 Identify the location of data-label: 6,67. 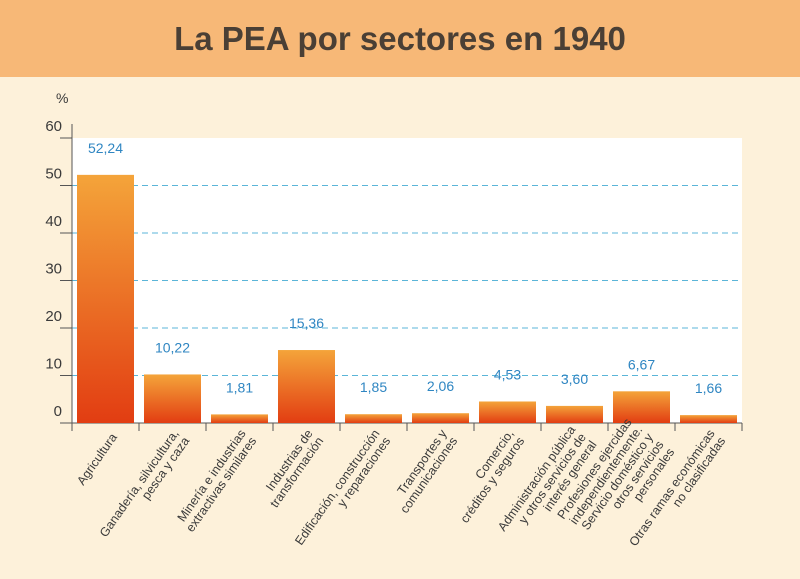
(641, 364).